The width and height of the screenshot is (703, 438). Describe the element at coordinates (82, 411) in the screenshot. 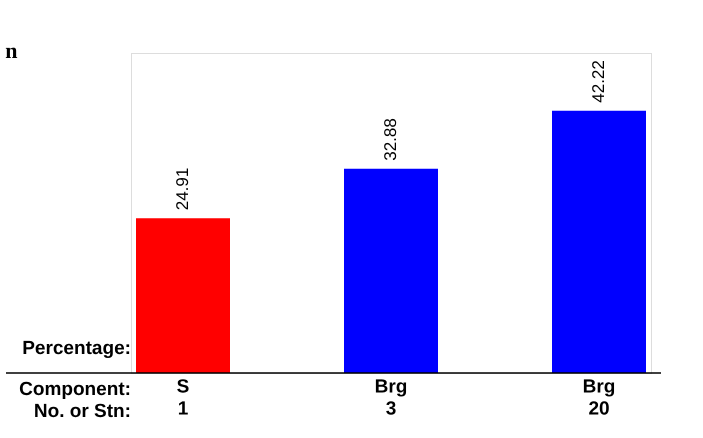

I see `text: No. or Stn:` at that location.